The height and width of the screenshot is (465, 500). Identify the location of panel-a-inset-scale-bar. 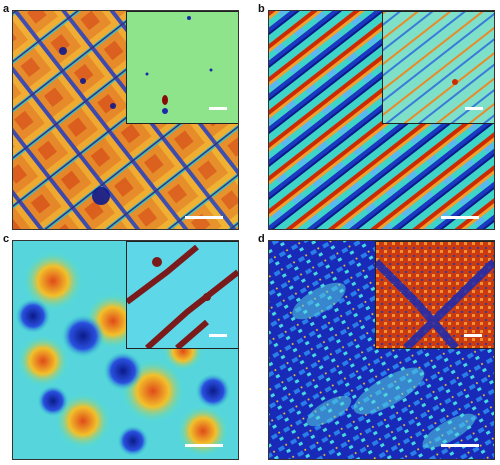
(218, 108).